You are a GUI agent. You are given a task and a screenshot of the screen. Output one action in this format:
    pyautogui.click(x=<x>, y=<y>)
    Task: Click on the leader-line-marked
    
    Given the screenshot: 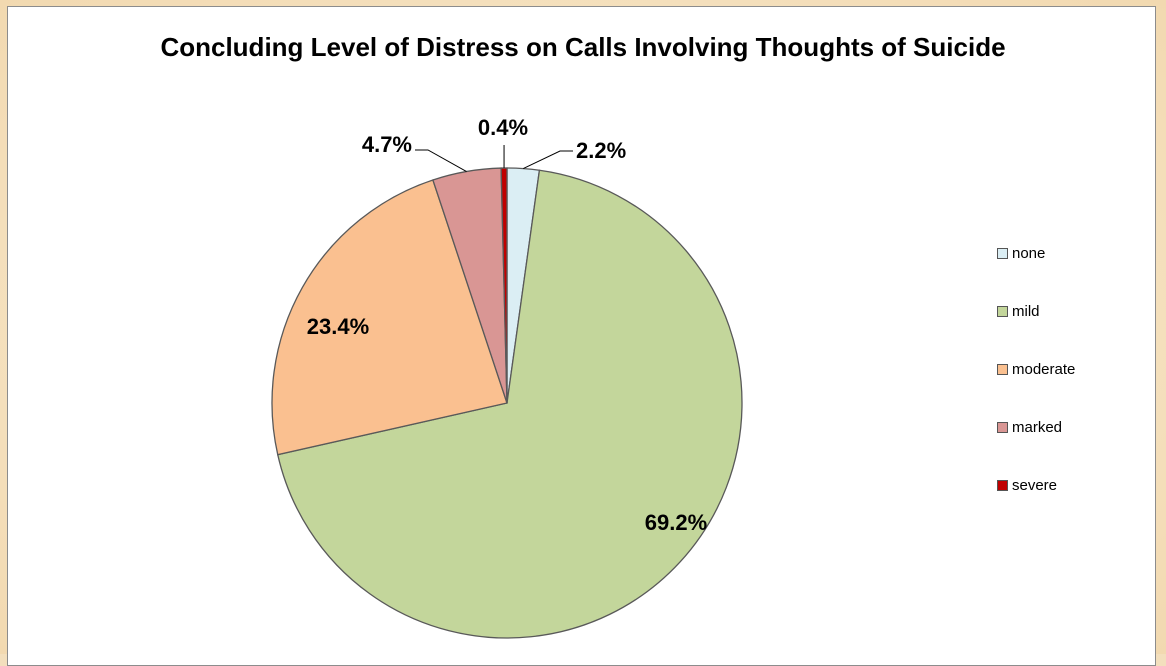 What is the action you would take?
    pyautogui.click(x=441, y=160)
    